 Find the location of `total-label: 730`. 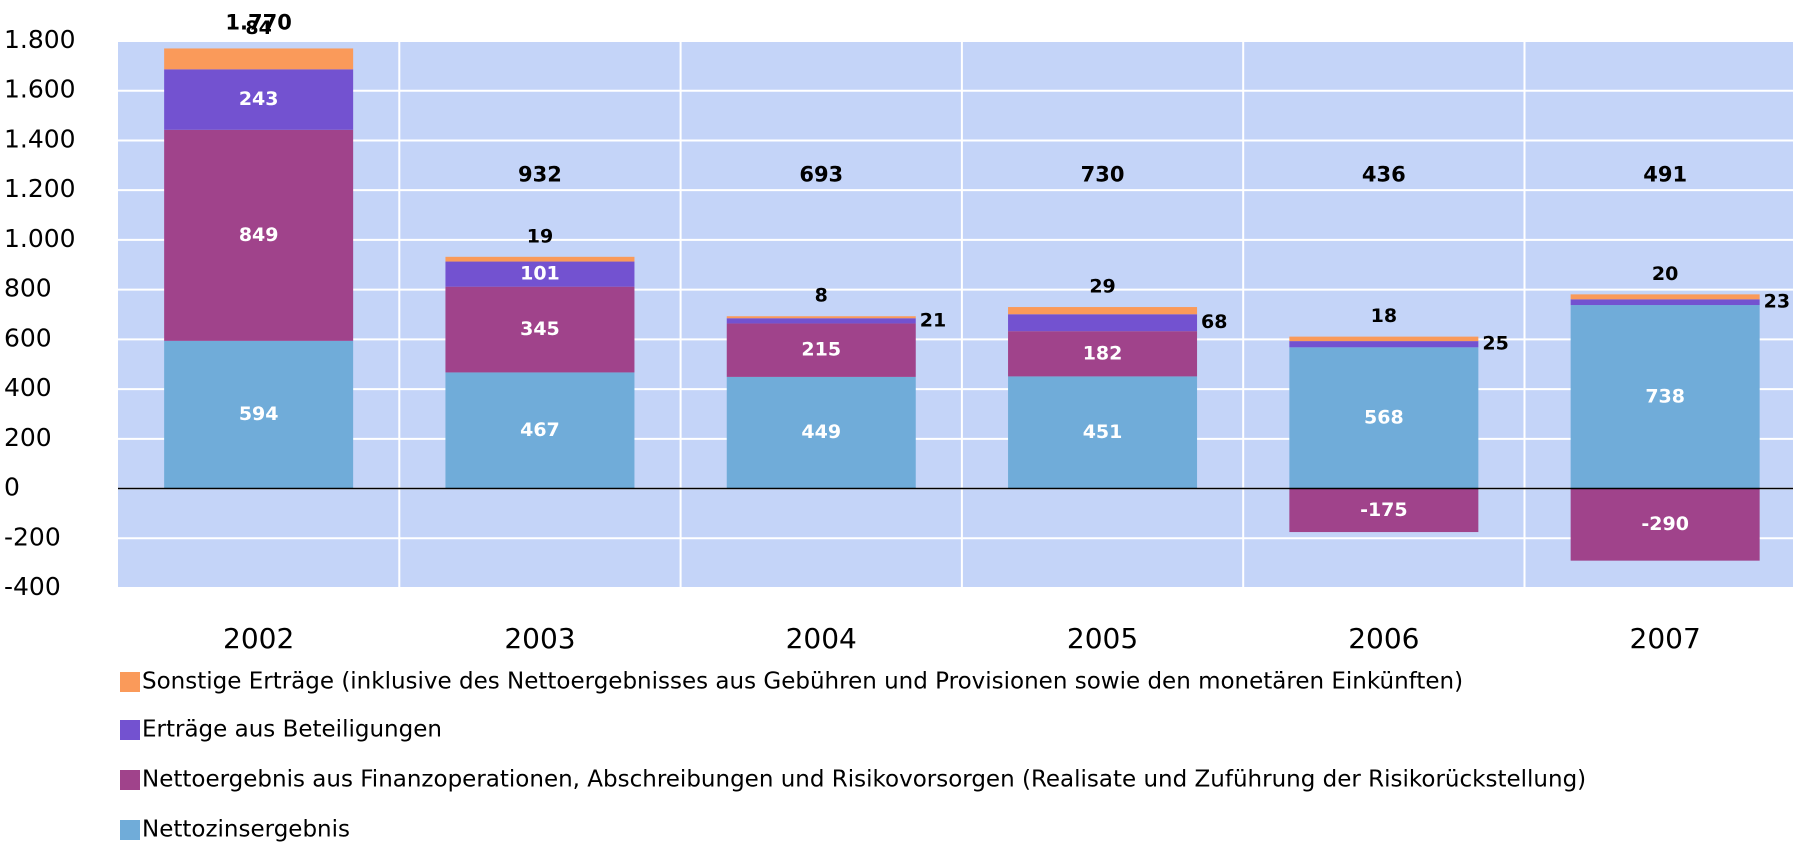

total-label: 730 is located at coordinates (1103, 174).